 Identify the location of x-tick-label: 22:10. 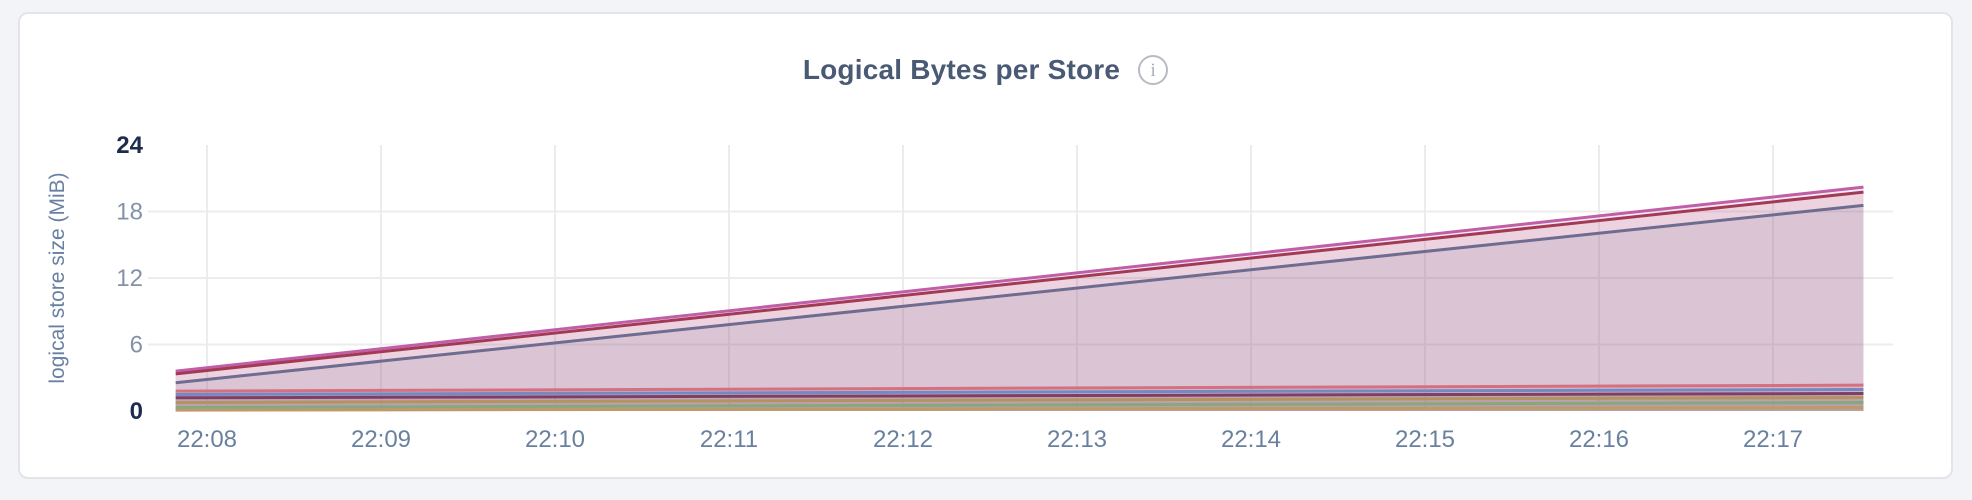
(555, 439).